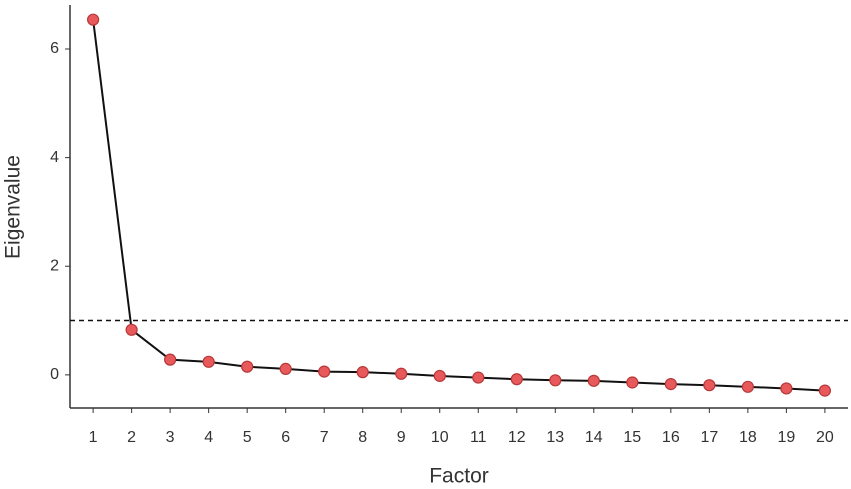 The height and width of the screenshot is (489, 851). What do you see at coordinates (324, 437) in the screenshot?
I see `x-tick-label: 7` at bounding box center [324, 437].